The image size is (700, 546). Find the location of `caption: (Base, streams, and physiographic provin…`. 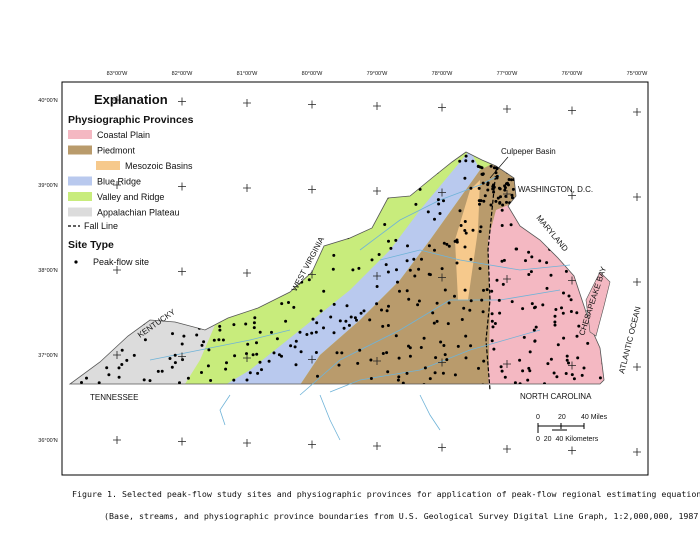

caption: (Base, streams, and physiographic provin… is located at coordinates (402, 516).